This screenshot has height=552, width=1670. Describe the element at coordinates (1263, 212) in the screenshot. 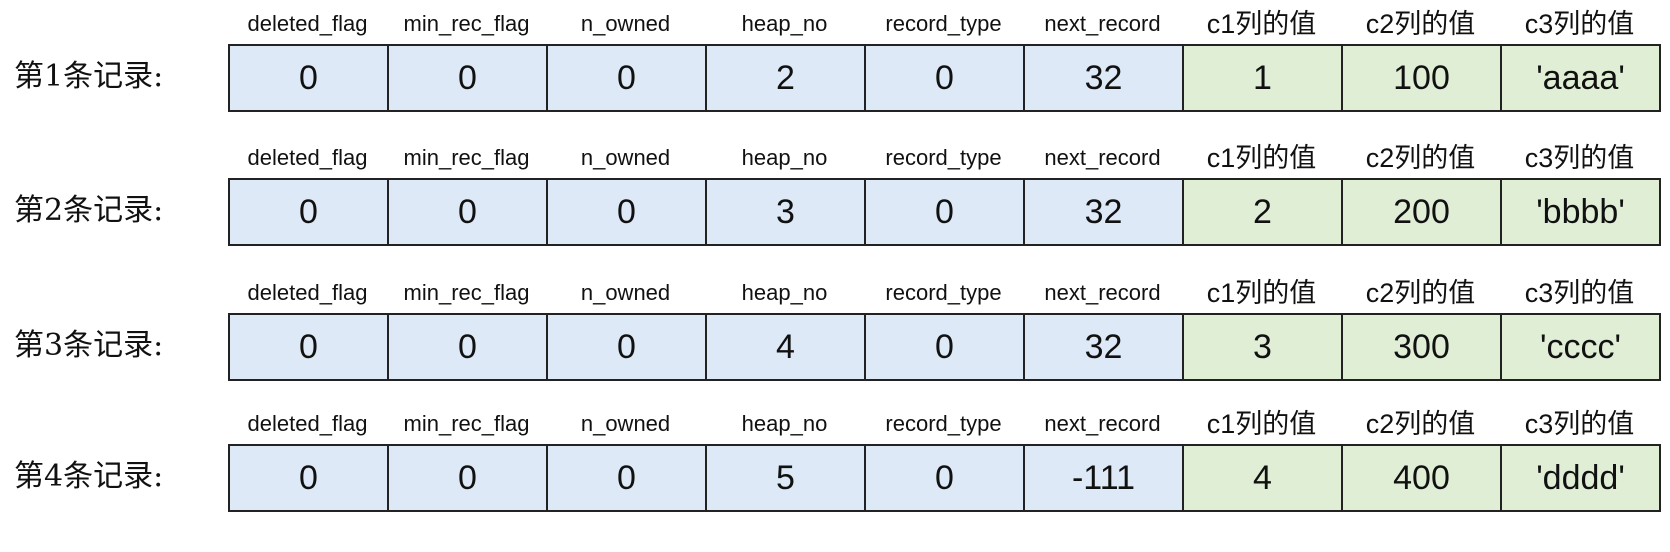

I see `column-value-cell: 2` at that location.